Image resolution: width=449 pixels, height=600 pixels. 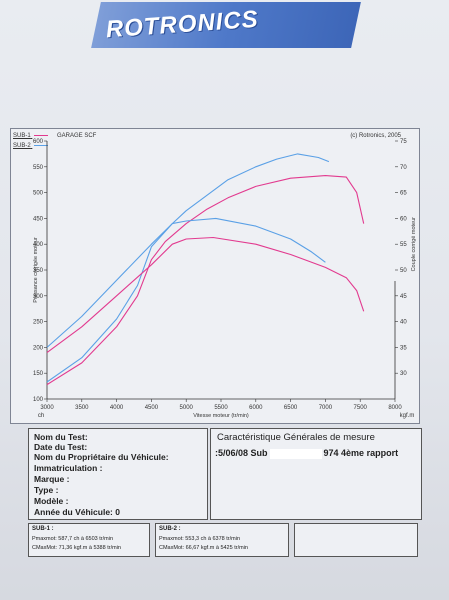 What do you see at coordinates (295, 453) in the screenshot?
I see `redaction-block` at bounding box center [295, 453].